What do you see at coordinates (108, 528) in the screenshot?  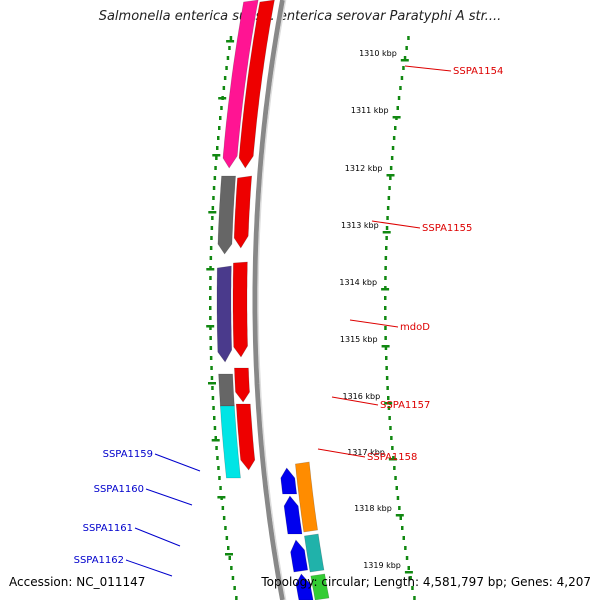 I see `gene-label: SSPA1161` at bounding box center [108, 528].